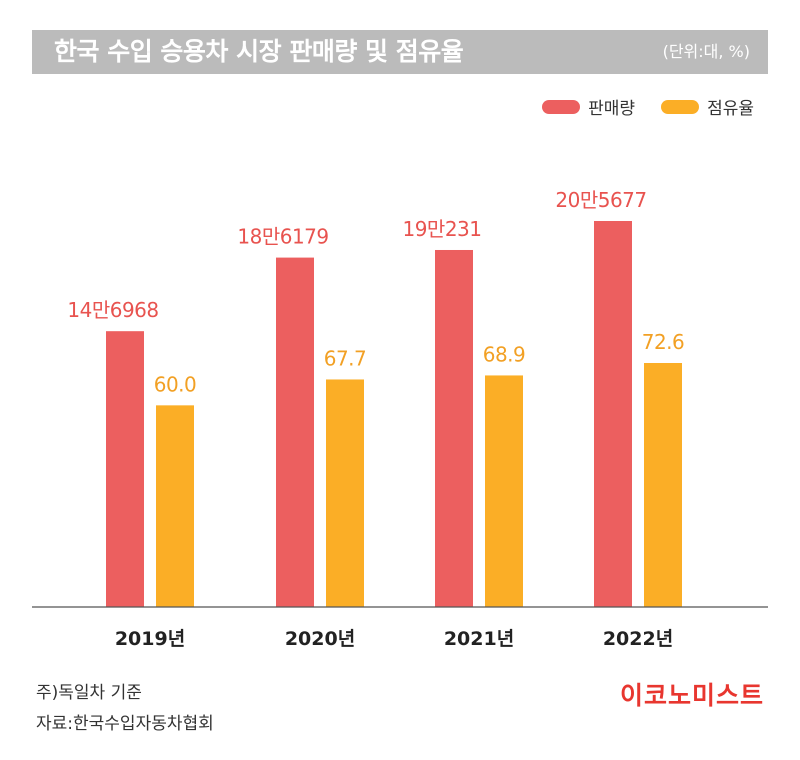  I want to click on legend-swatch-share, so click(680, 106).